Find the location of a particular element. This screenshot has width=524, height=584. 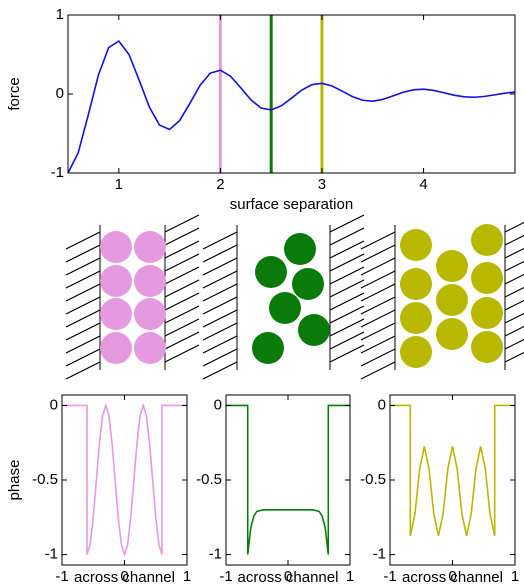

x-axis-label: surface separation is located at coordinates (291, 204).